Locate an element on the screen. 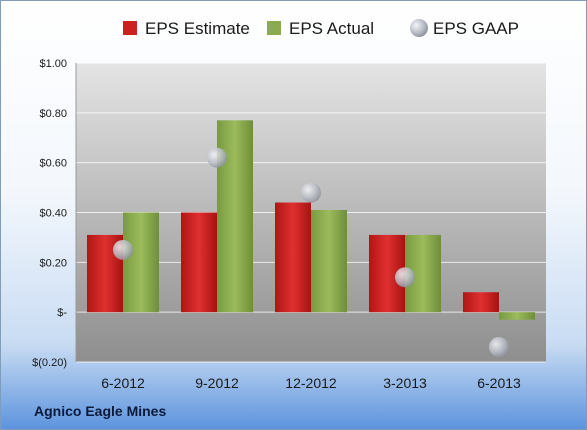 The image size is (587, 430). y-tick-label: $(0.20) is located at coordinates (49, 363).